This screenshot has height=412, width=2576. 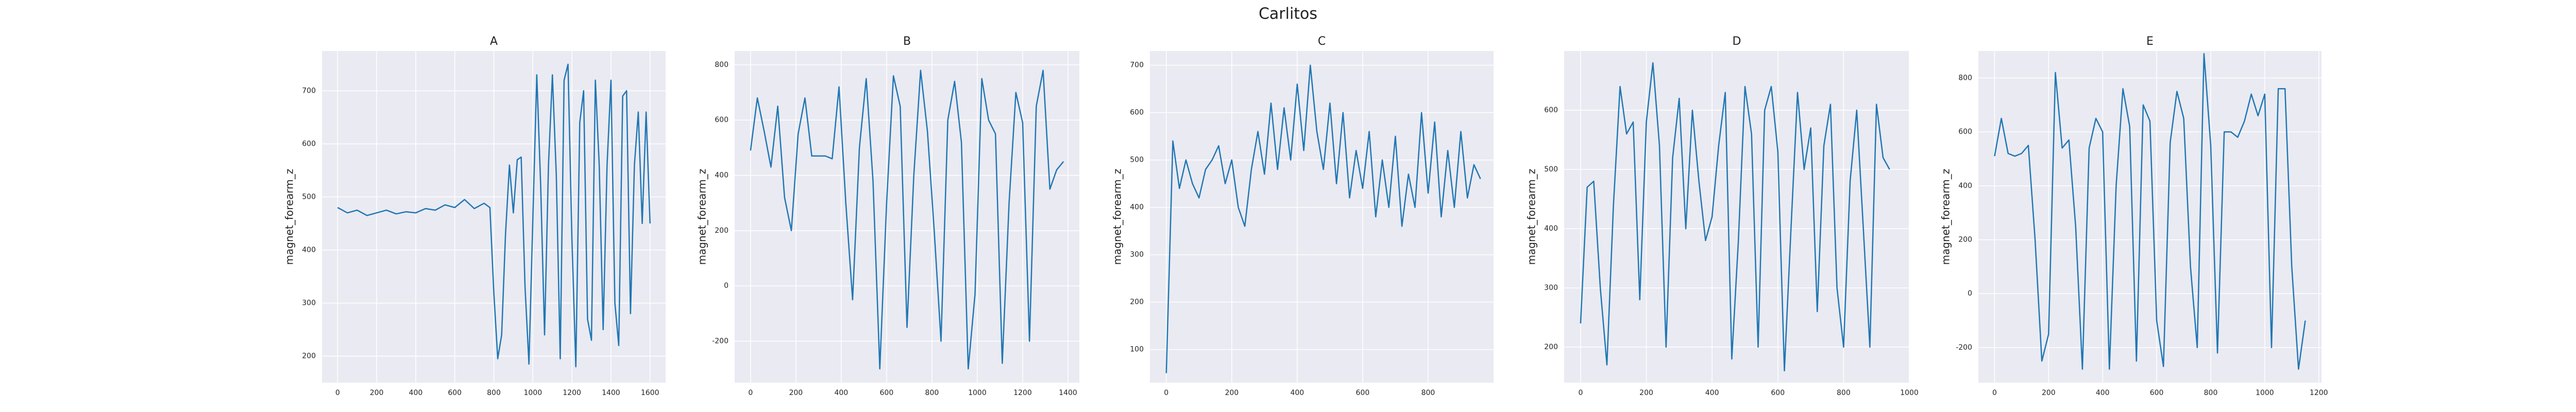 What do you see at coordinates (1322, 41) in the screenshot?
I see `subplot-title: C` at bounding box center [1322, 41].